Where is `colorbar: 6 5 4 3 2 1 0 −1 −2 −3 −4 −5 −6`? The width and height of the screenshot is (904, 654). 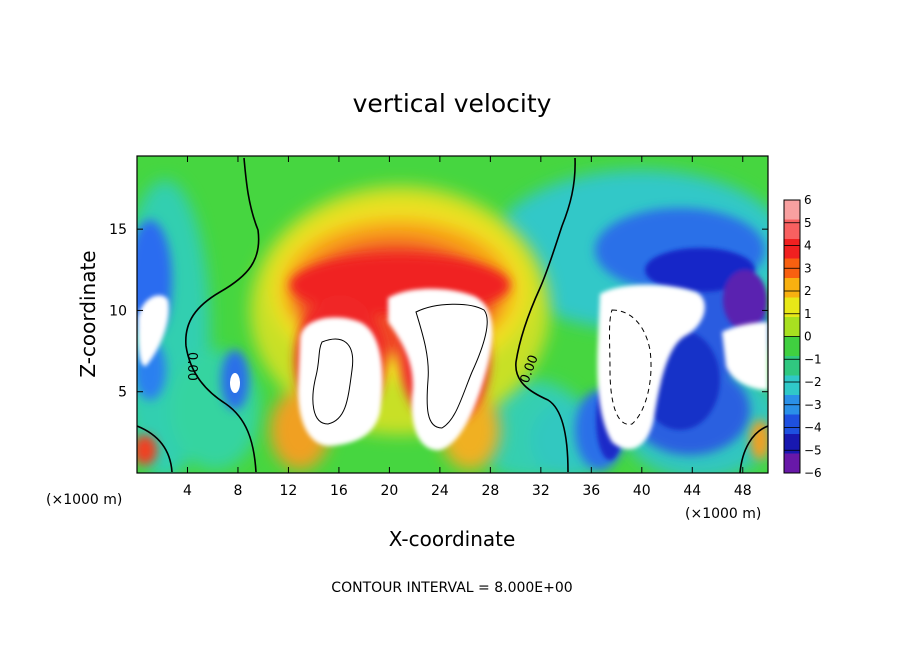 colorbar: 6 5 4 3 2 1 0 −1 −2 −3 −4 −5 −6 is located at coordinates (802, 336).